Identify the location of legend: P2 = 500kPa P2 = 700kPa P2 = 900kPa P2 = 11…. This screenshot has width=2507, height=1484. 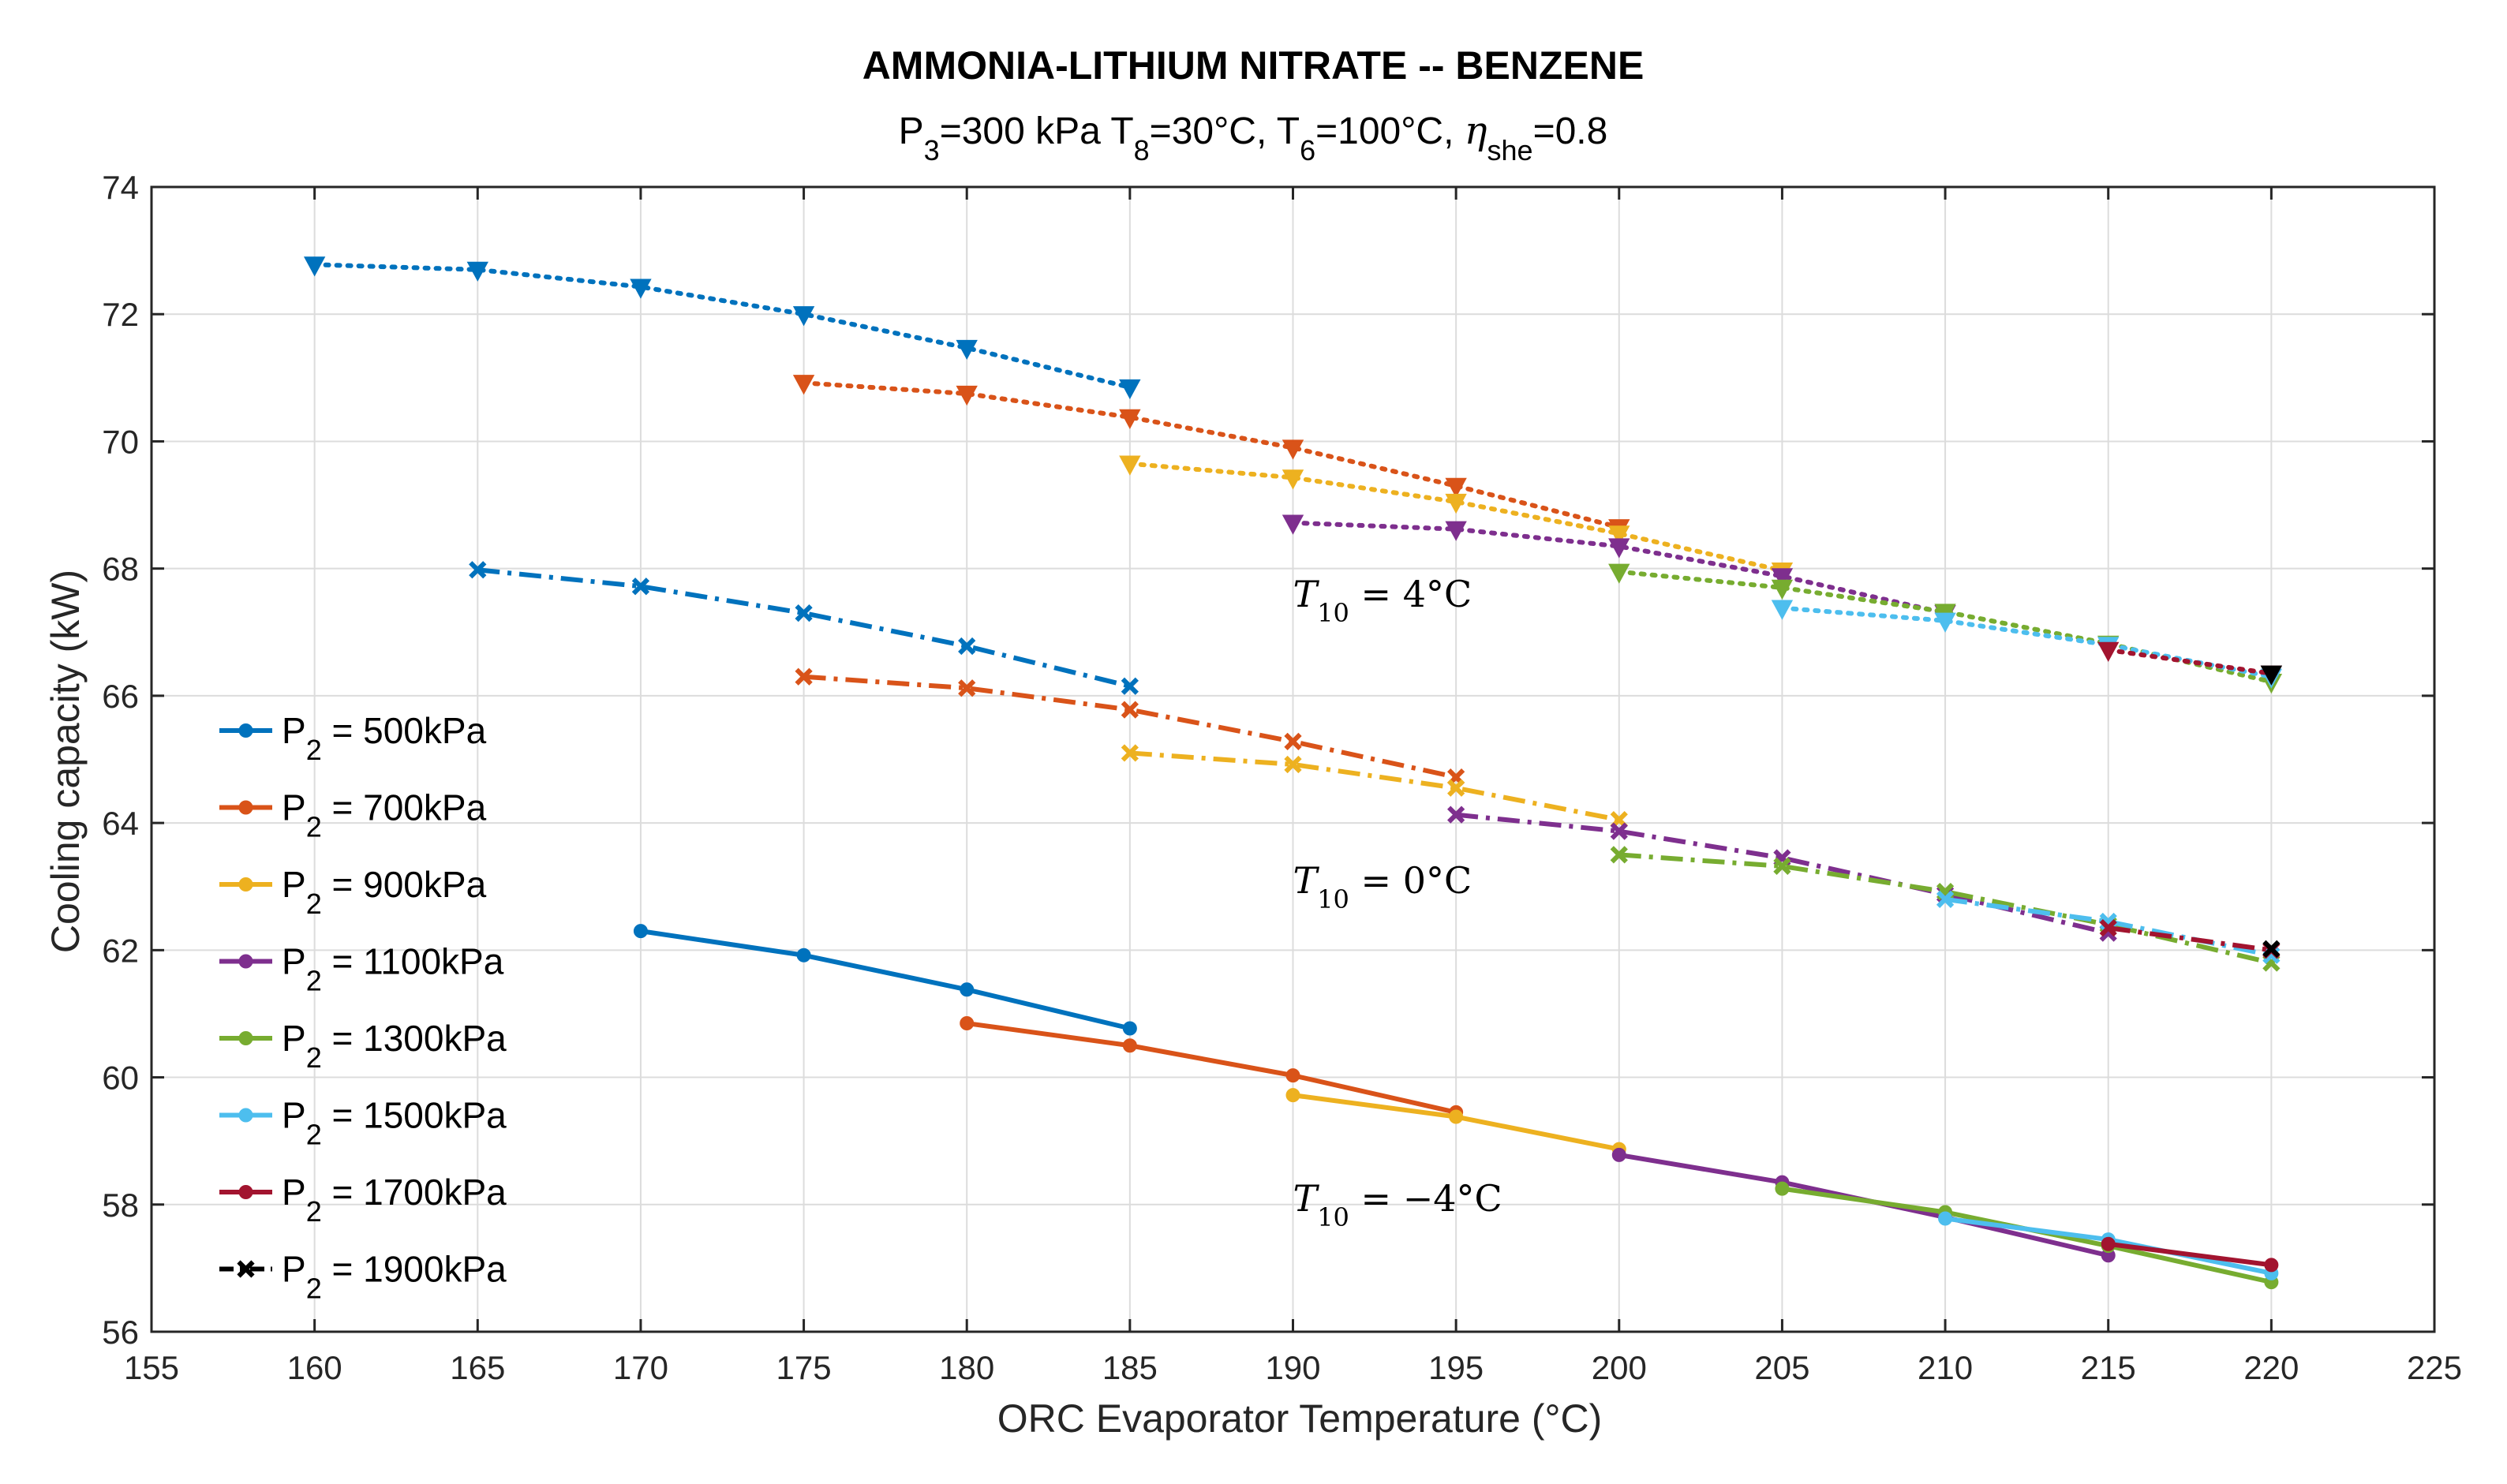
(363, 1007).